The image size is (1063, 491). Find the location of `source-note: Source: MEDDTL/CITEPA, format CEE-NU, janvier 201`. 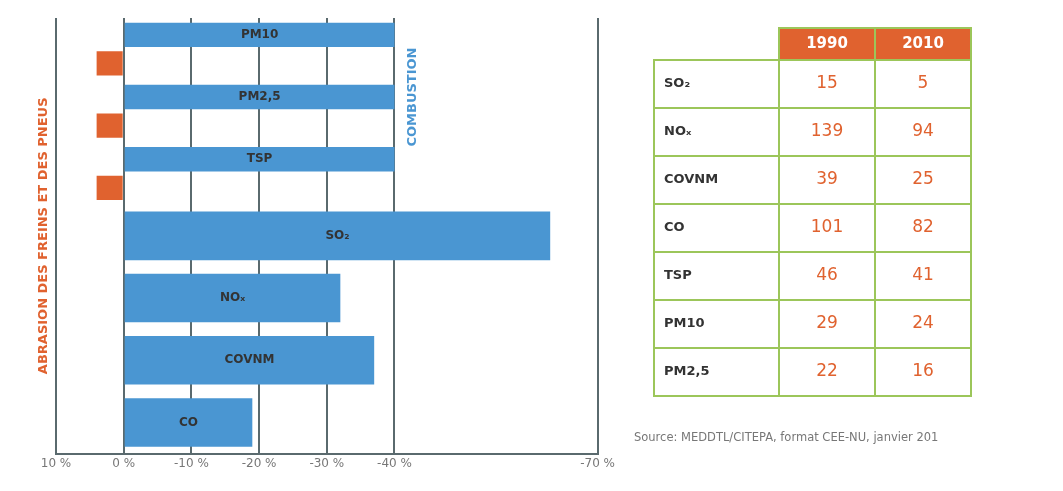

source-note: Source: MEDDTL/CITEPA, format CEE-NU, janvier 201 is located at coordinates (786, 436).